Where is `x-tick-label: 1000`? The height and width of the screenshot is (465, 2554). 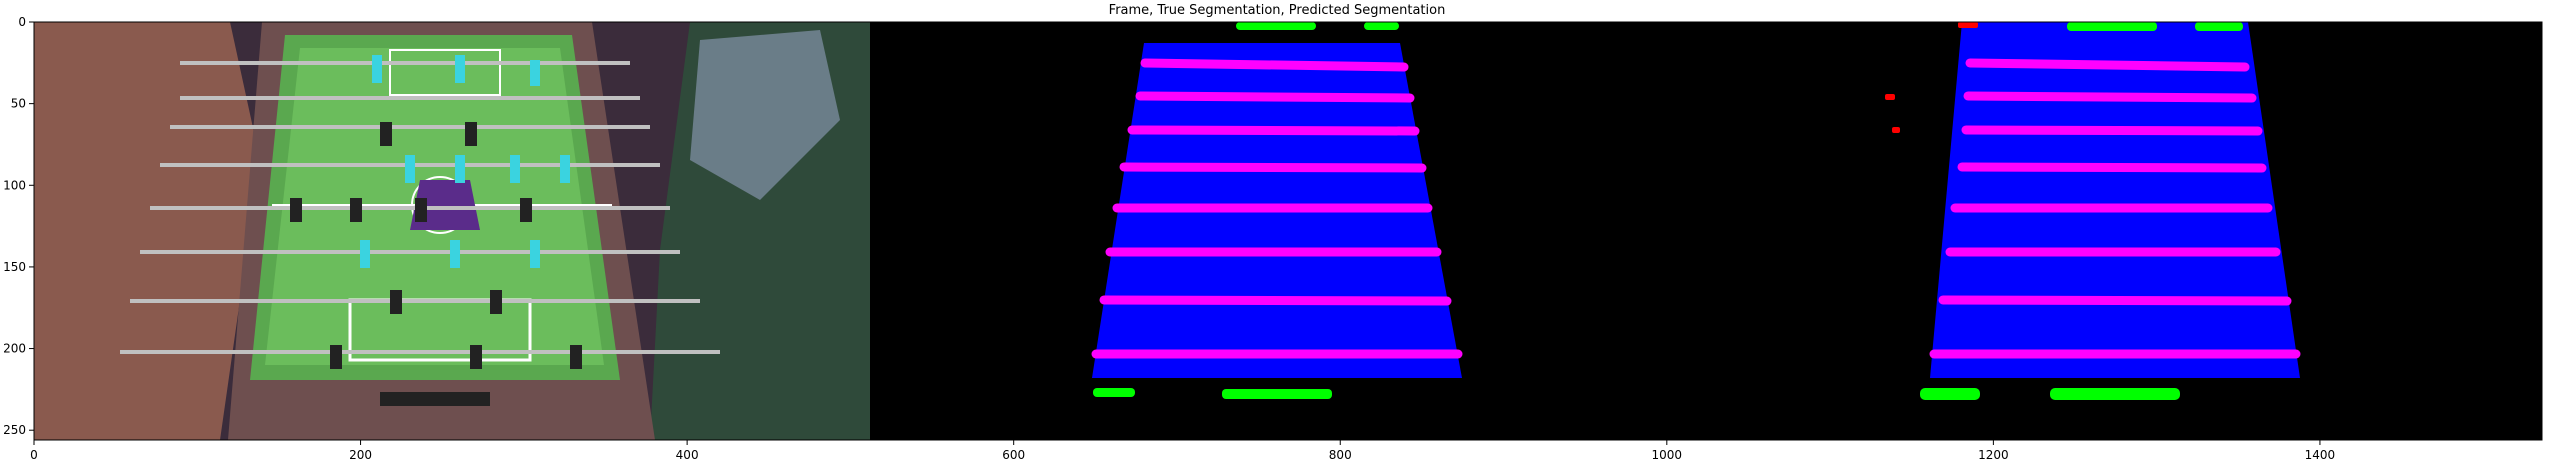 x-tick-label: 1000 is located at coordinates (1667, 455).